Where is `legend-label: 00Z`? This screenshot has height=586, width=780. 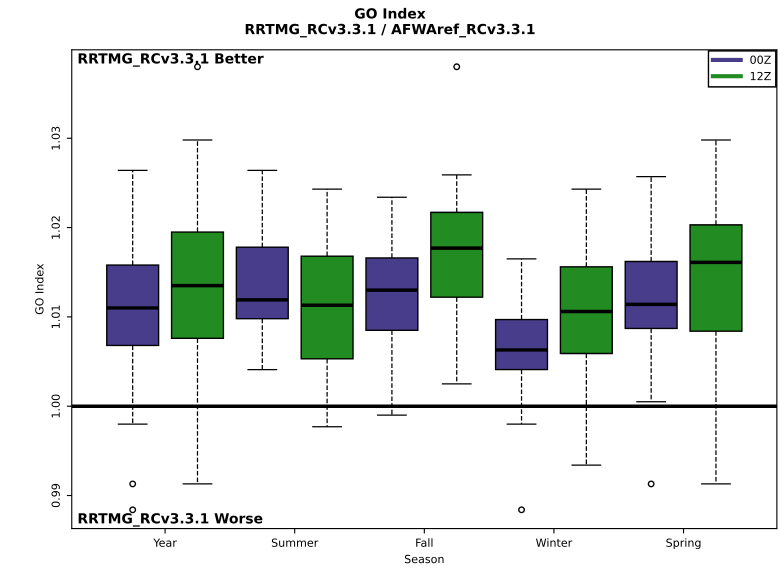 legend-label: 00Z is located at coordinates (760, 60).